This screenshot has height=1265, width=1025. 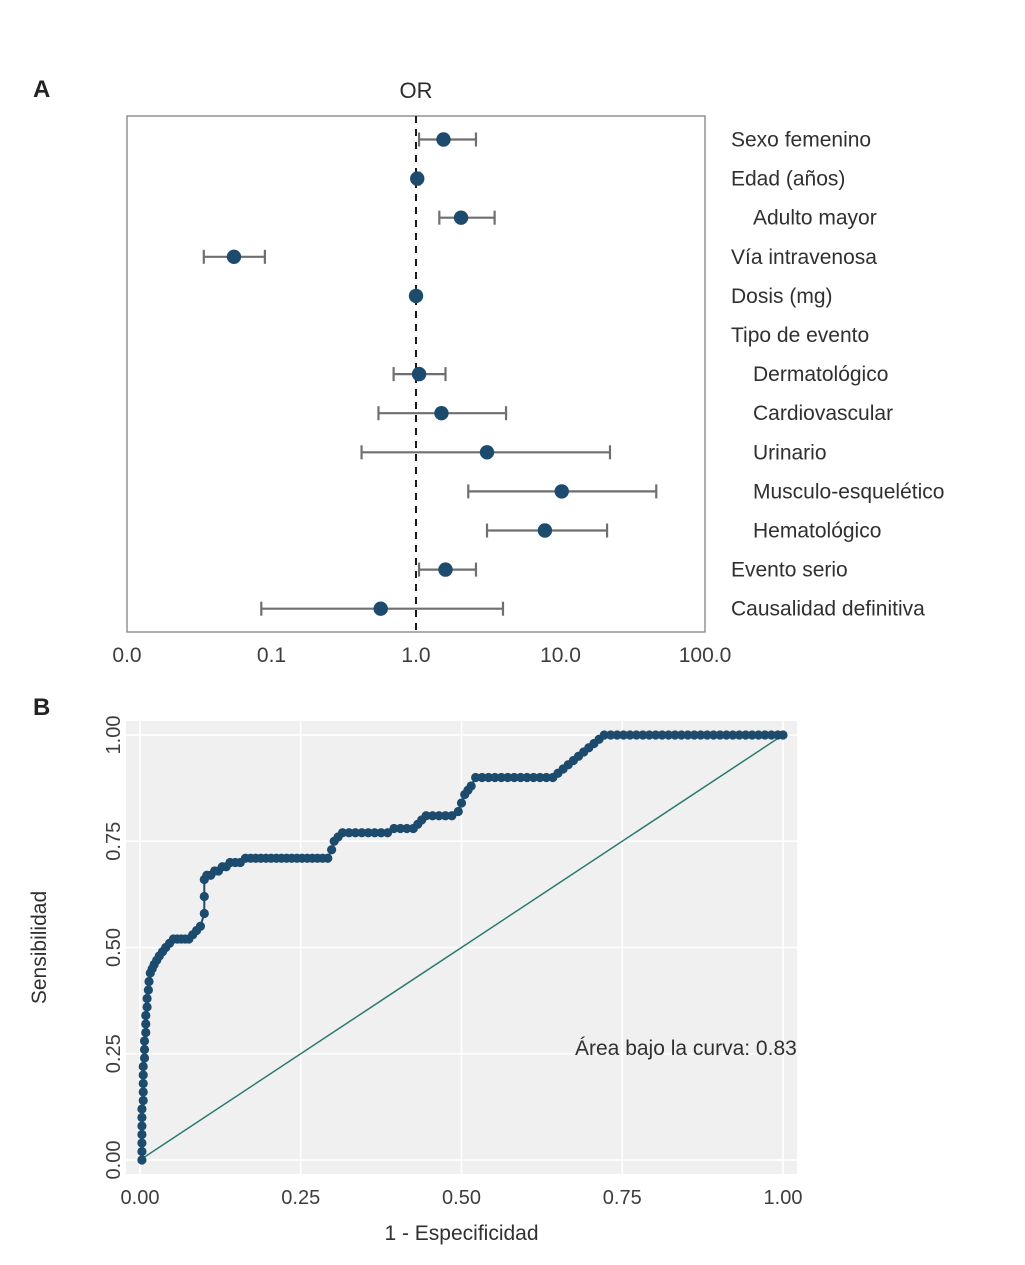 I want to click on forest-row-label: Tipo de evento, so click(x=800, y=335).